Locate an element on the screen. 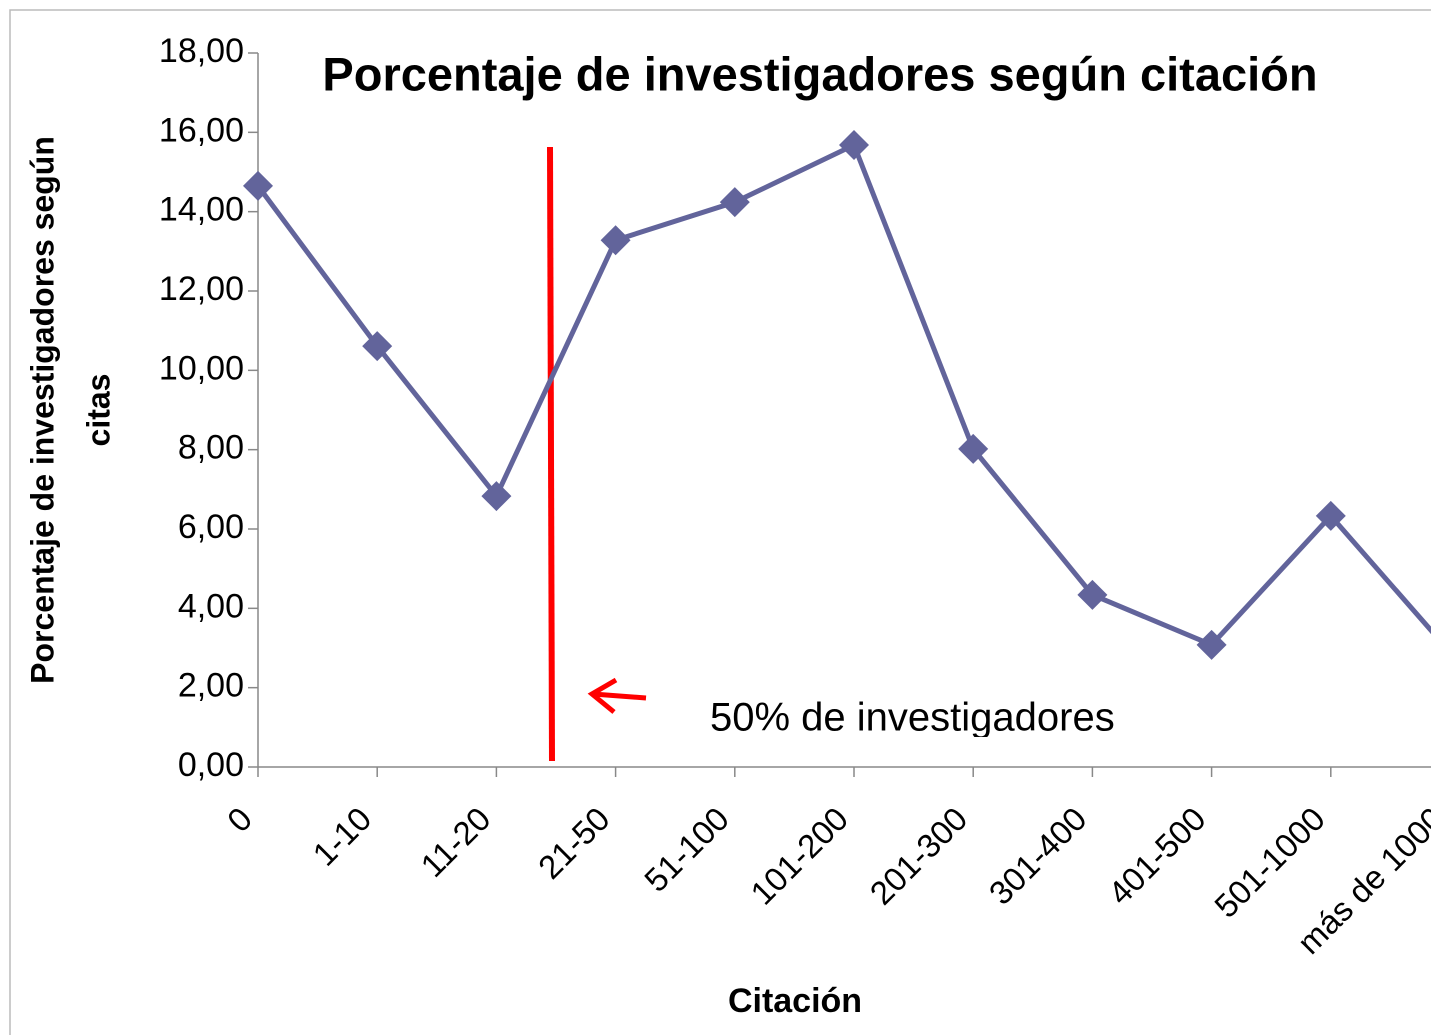 This screenshot has height=1035, width=1431. y-tick-label: 18,00 is located at coordinates (201, 51).